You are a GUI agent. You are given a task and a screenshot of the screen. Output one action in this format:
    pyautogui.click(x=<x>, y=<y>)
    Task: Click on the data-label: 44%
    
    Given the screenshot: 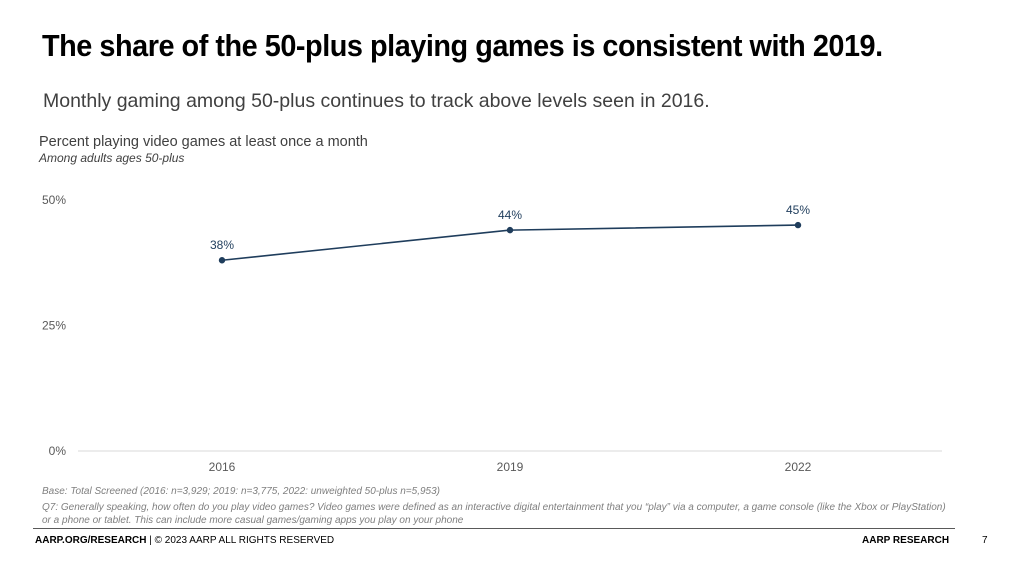 What is the action you would take?
    pyautogui.click(x=510, y=215)
    